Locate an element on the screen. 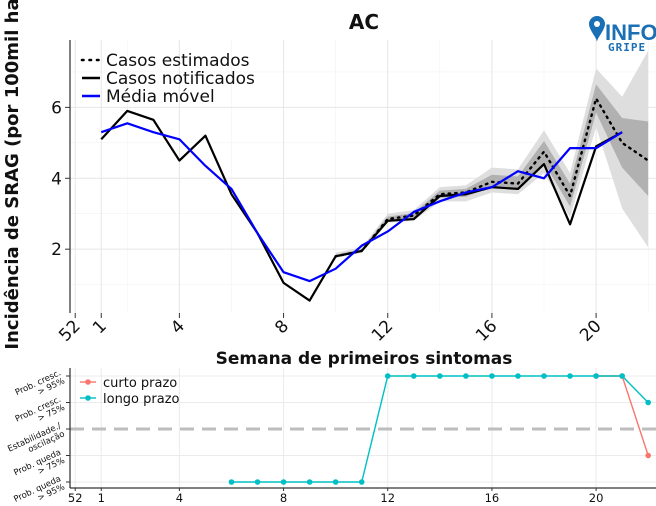 The height and width of the screenshot is (506, 656). bottom-legend-label: curto prazo is located at coordinates (140, 383).